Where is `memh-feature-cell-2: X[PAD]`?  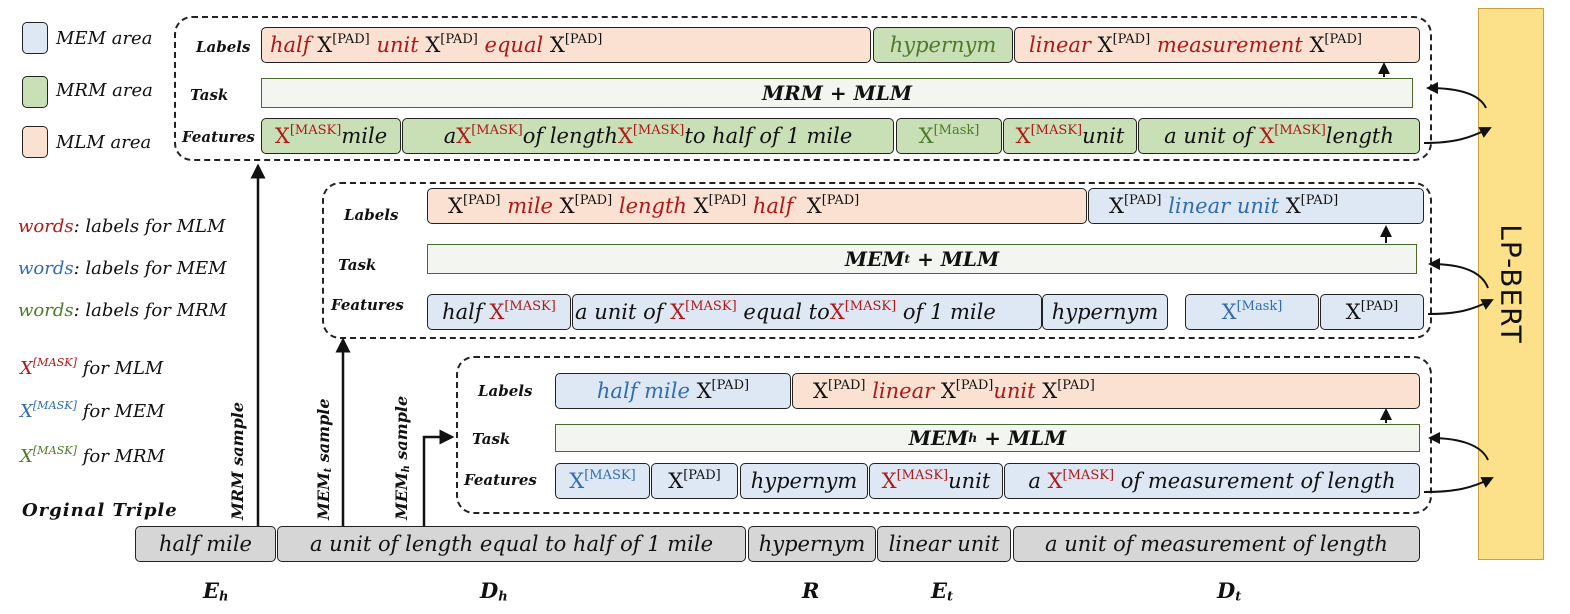
memh-feature-cell-2: X[PAD] is located at coordinates (694, 481).